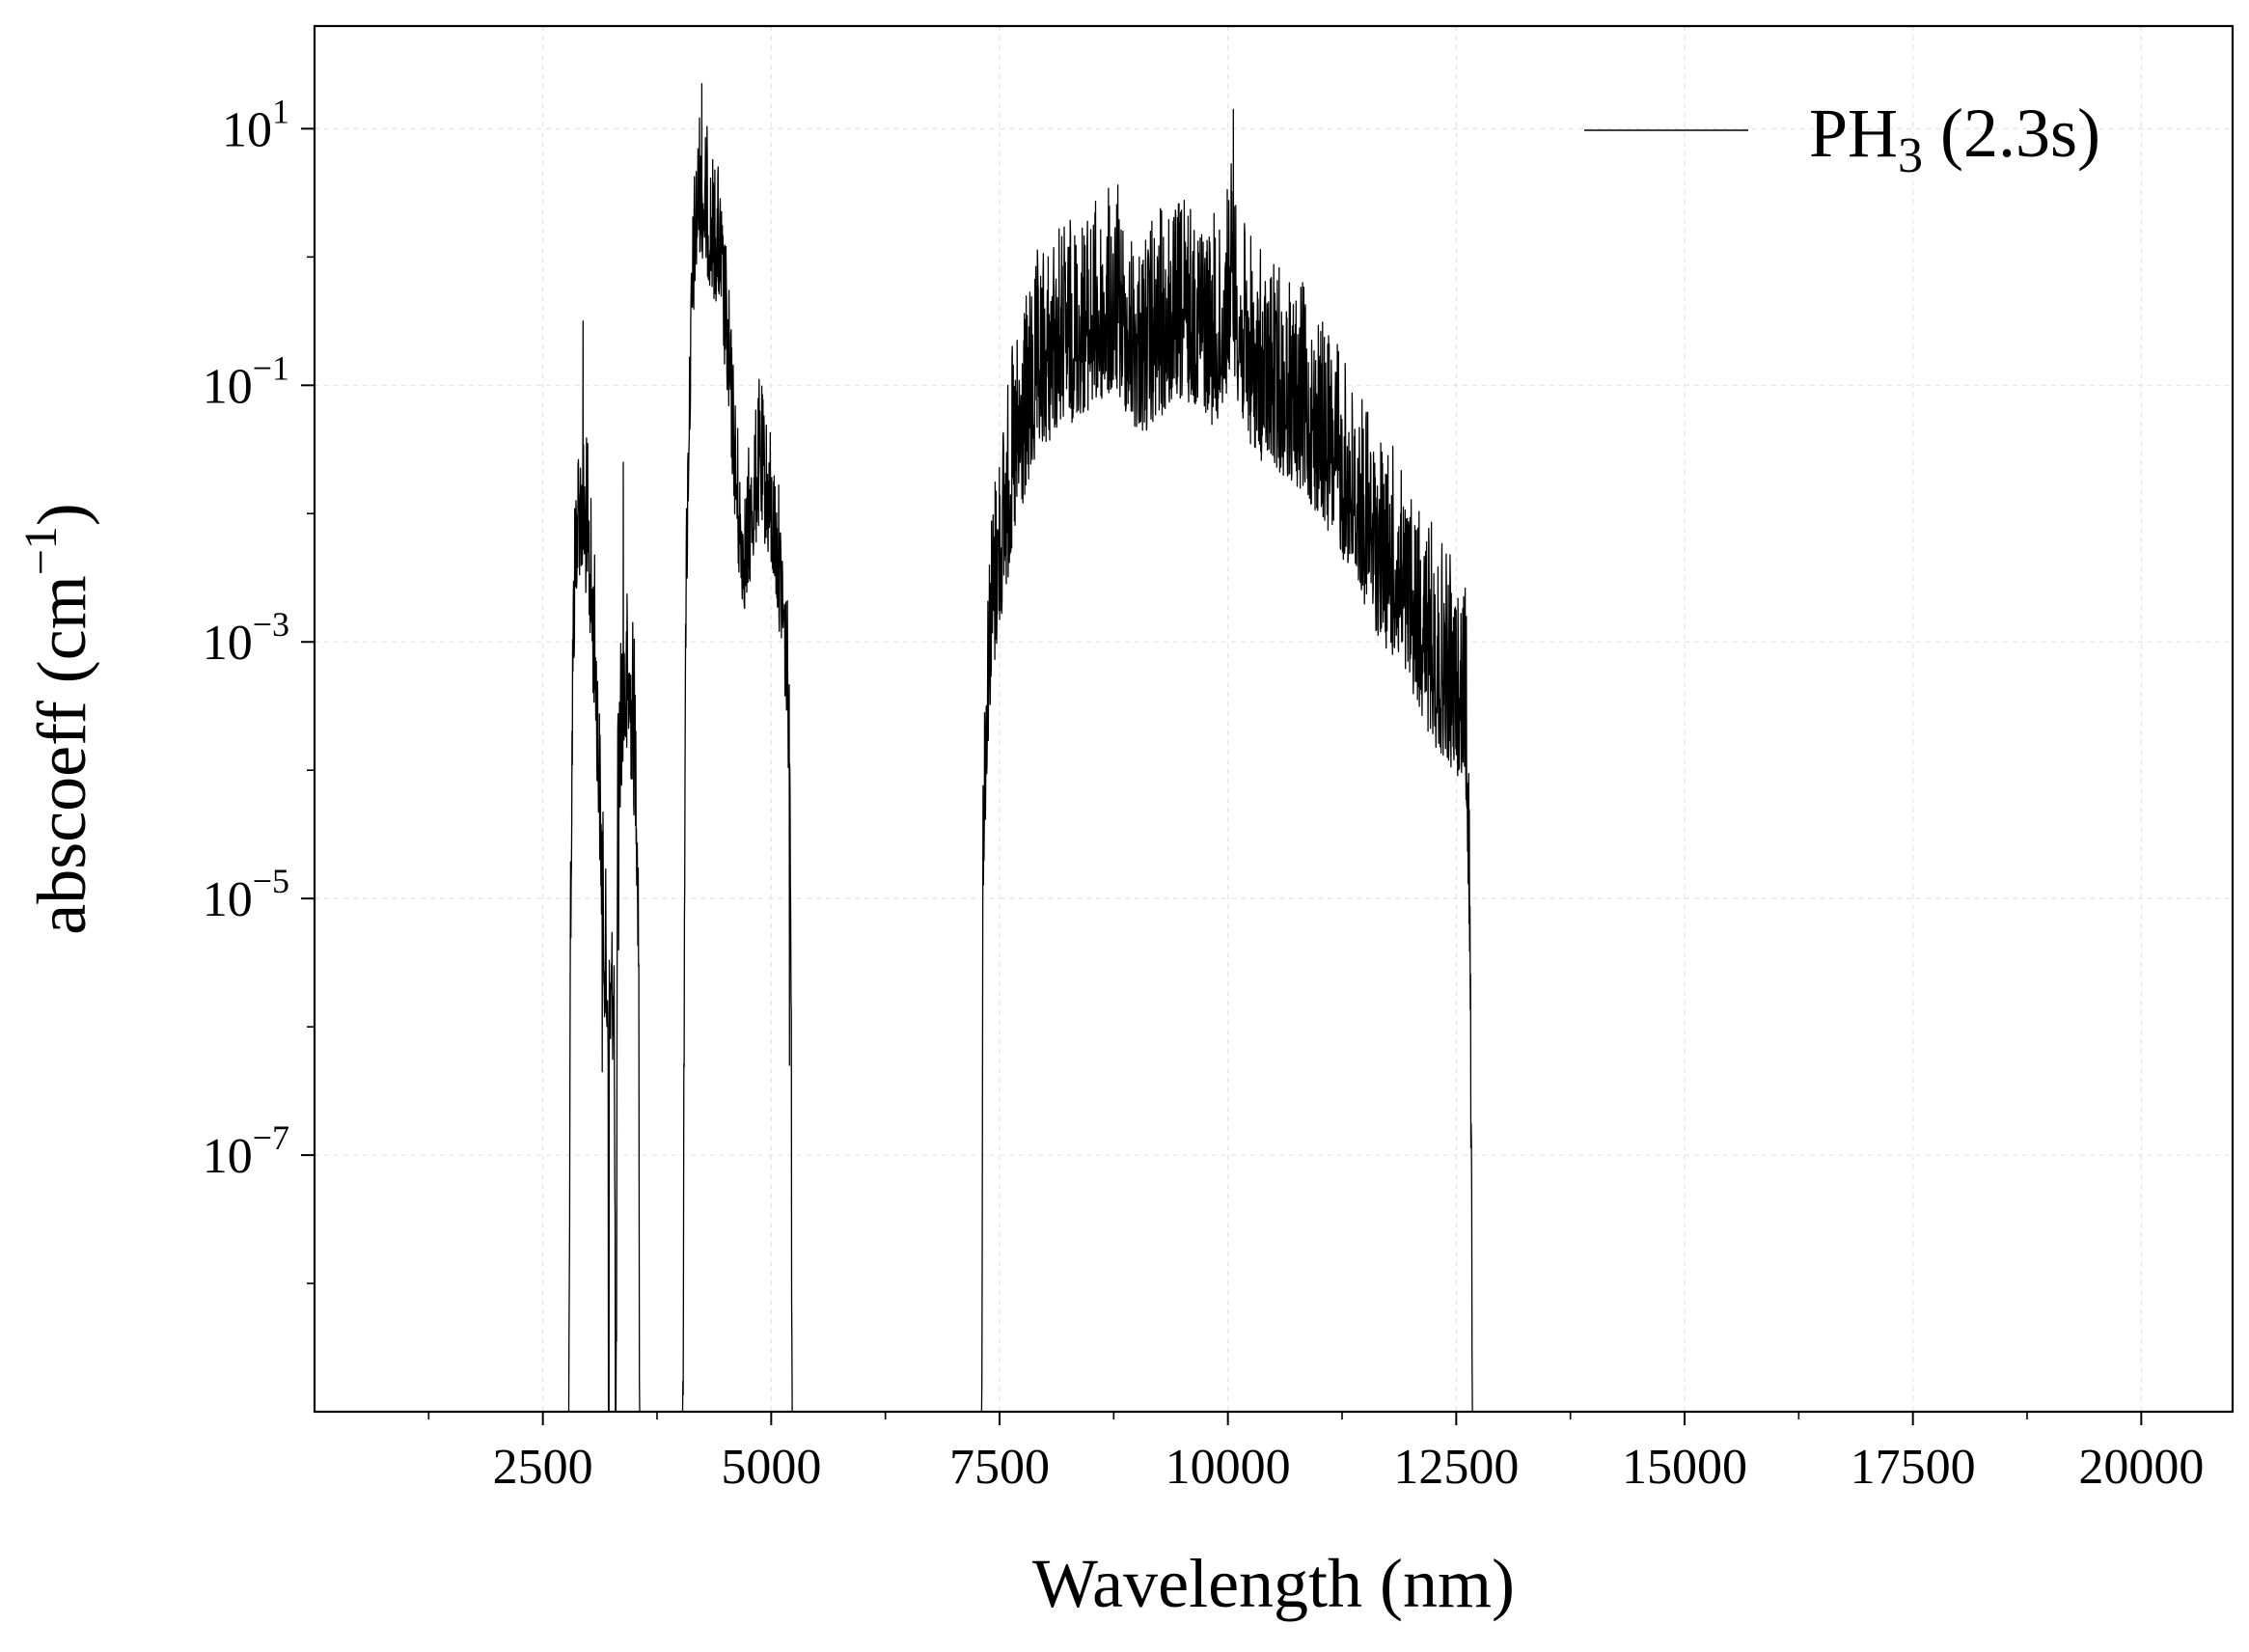  Describe the element at coordinates (543, 1467) in the screenshot. I see `x-tick-label: 2500` at that location.